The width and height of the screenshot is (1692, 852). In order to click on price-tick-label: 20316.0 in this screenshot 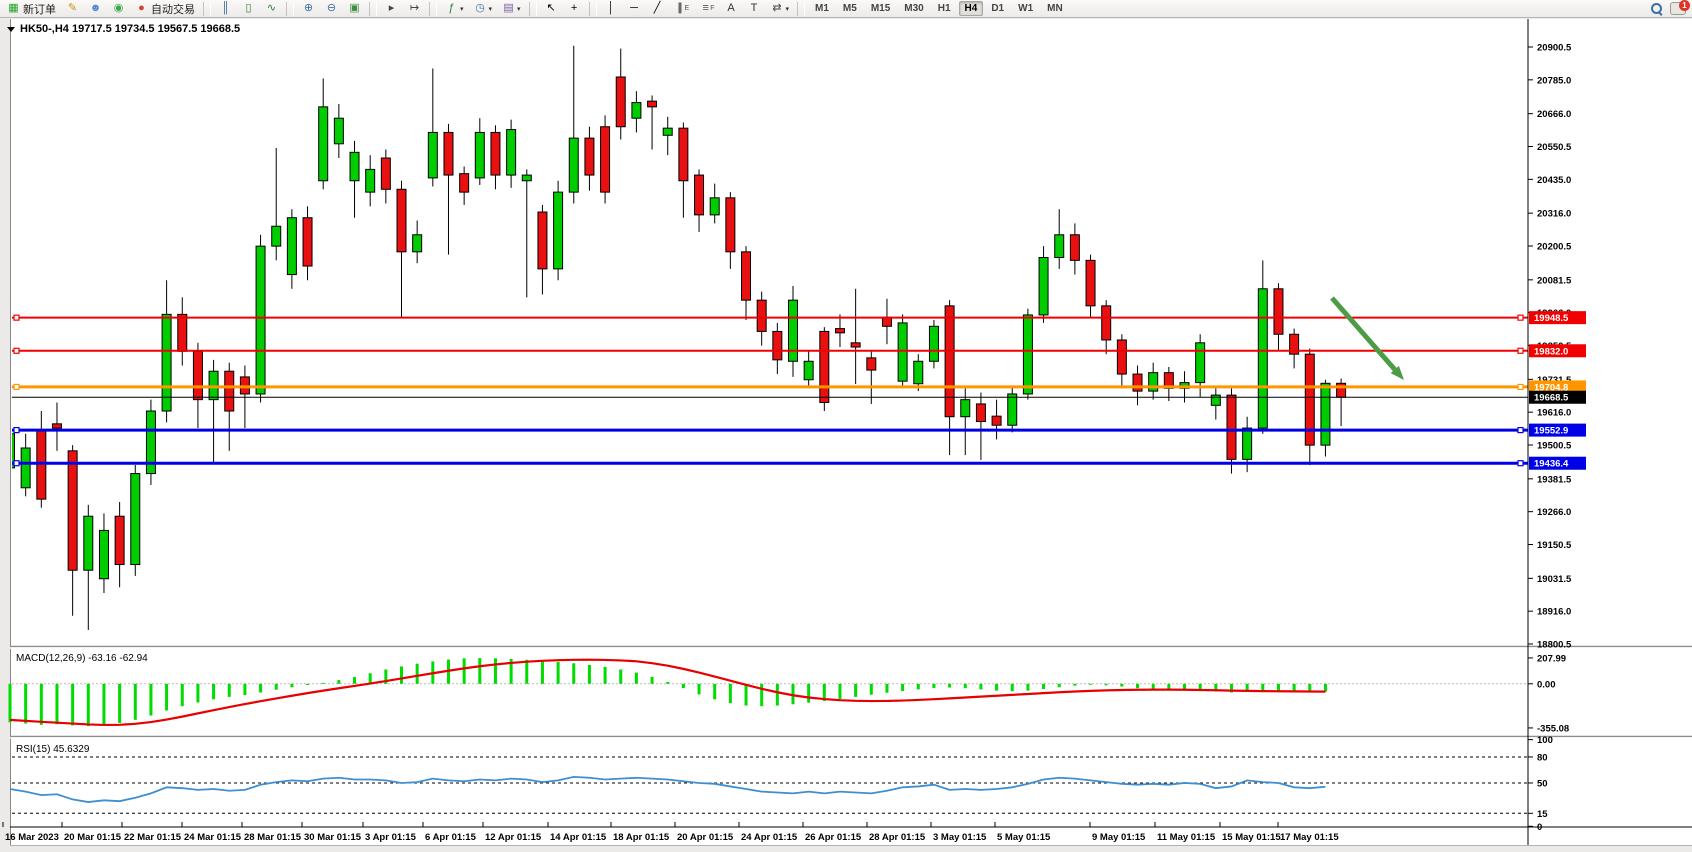, I will do `click(1554, 214)`.